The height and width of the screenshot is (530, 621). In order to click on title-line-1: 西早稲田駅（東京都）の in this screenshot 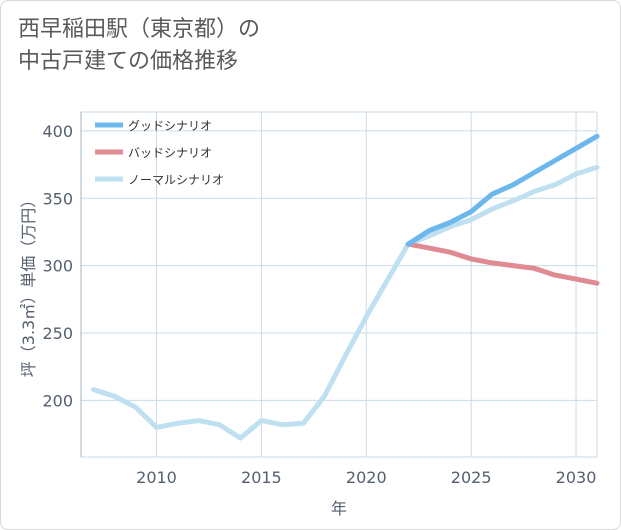, I will do `click(139, 29)`.